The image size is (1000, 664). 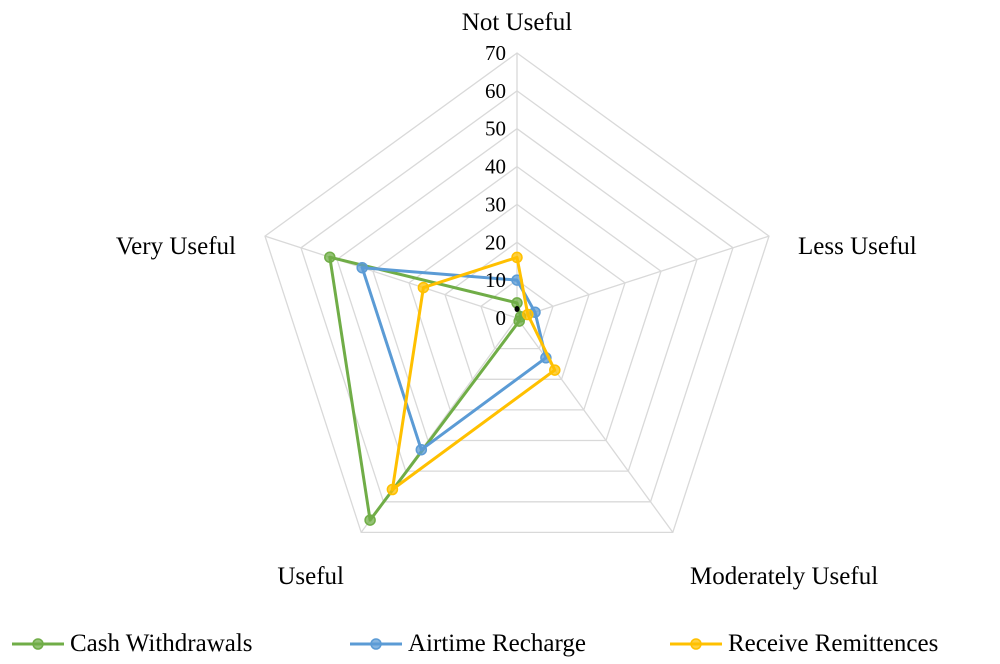 I want to click on axis-label-moderately-useful: Moderately Useful, so click(x=784, y=576).